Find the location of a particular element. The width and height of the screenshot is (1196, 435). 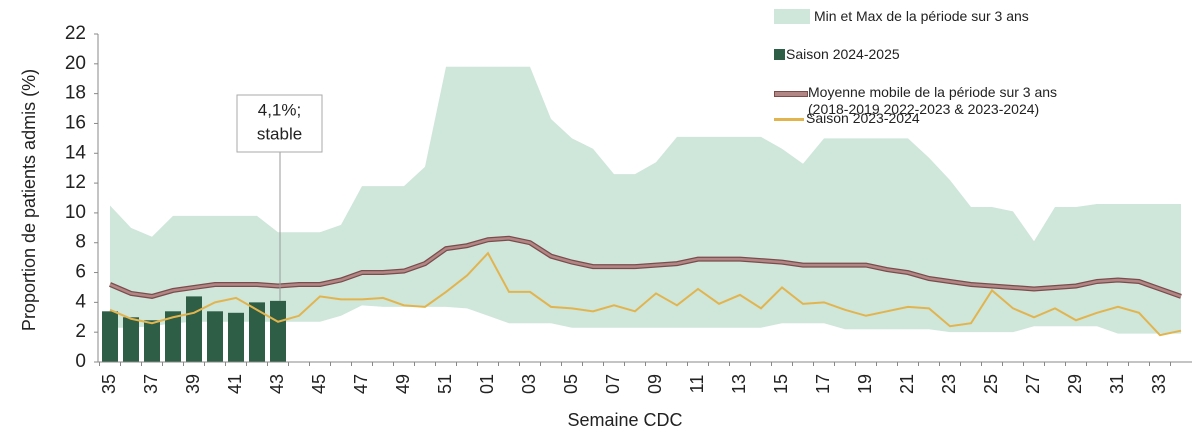

y-tick-label: 16 is located at coordinates (75, 122).